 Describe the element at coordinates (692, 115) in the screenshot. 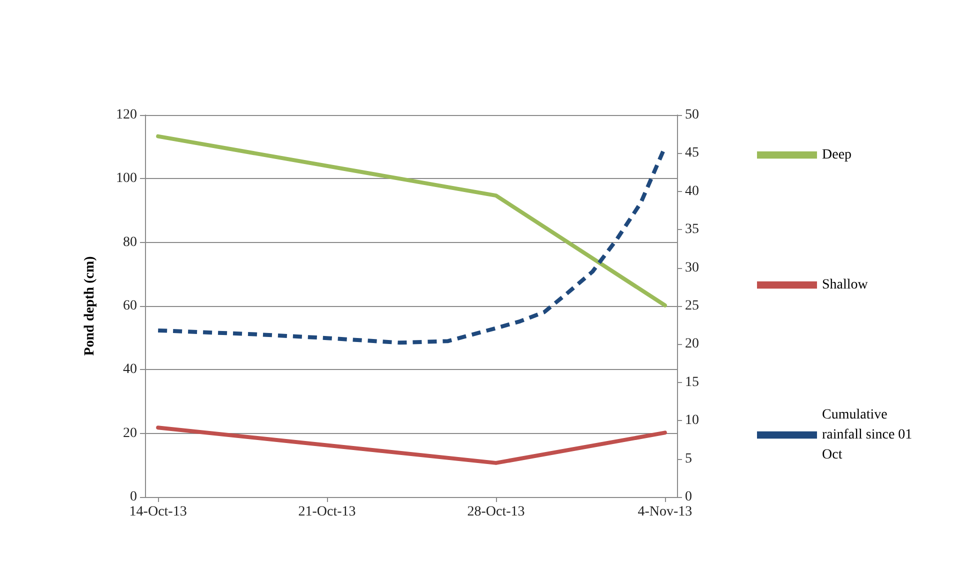

I see `y2-tick-label: 50` at that location.